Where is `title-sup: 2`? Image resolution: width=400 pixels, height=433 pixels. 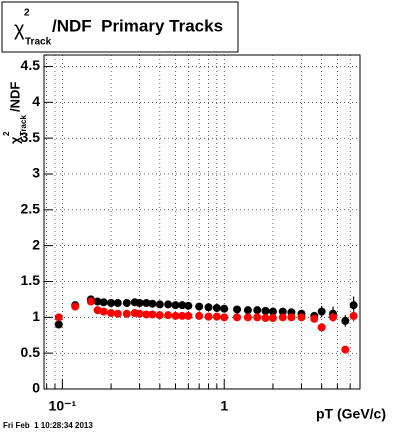
title-sup: 2 is located at coordinates (27, 13).